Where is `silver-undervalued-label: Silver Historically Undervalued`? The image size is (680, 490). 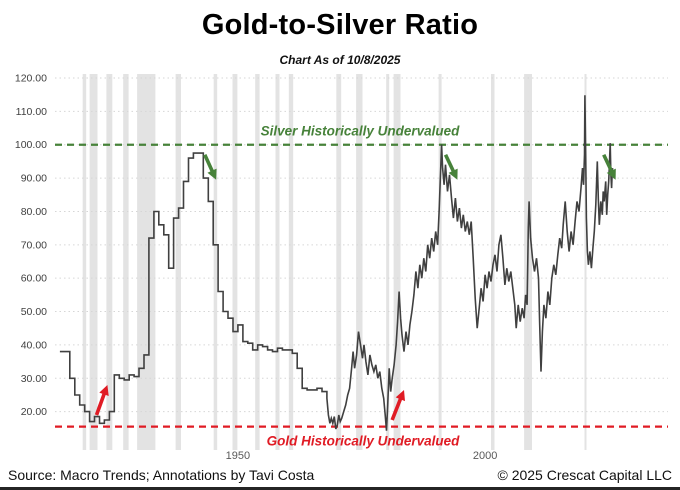 silver-undervalued-label: Silver Historically Undervalued is located at coordinates (361, 131).